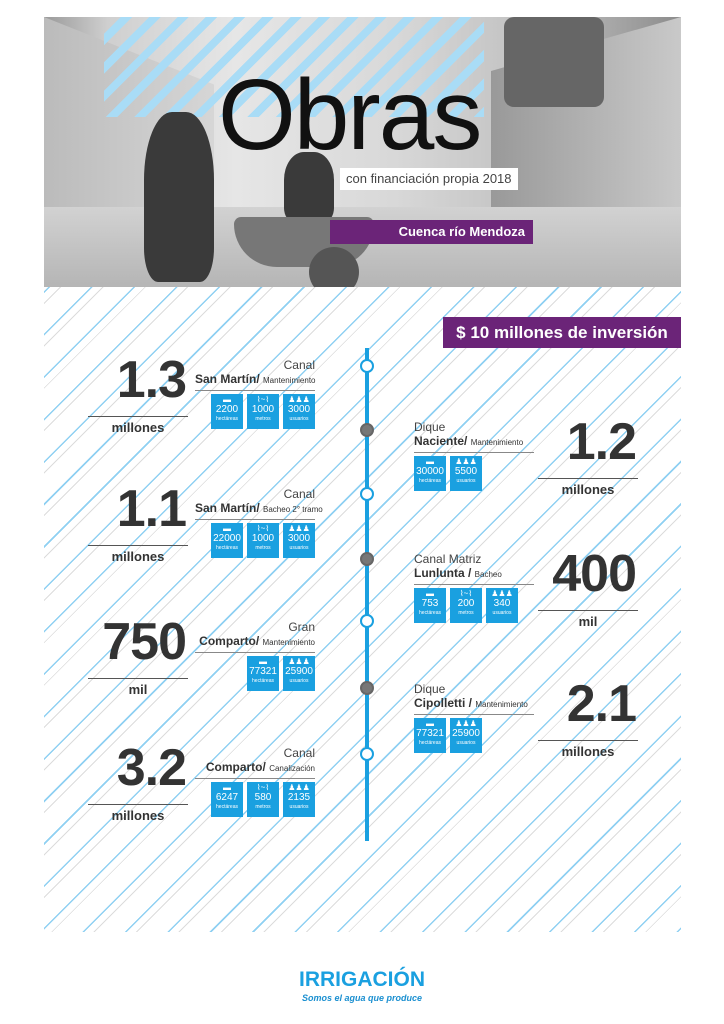 The width and height of the screenshot is (724, 1024). I want to click on stats-boxes: ▬ 30000 hectáreas ♟♟♟ 5500 usuarios, so click(474, 473).